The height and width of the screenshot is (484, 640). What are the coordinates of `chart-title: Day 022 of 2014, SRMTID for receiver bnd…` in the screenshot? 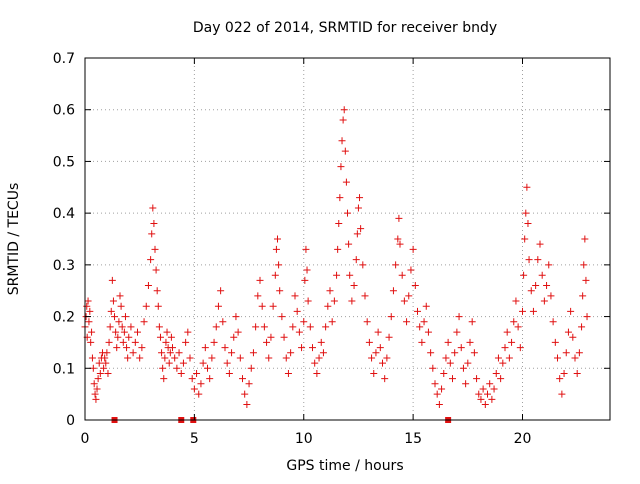 It's located at (345, 28).